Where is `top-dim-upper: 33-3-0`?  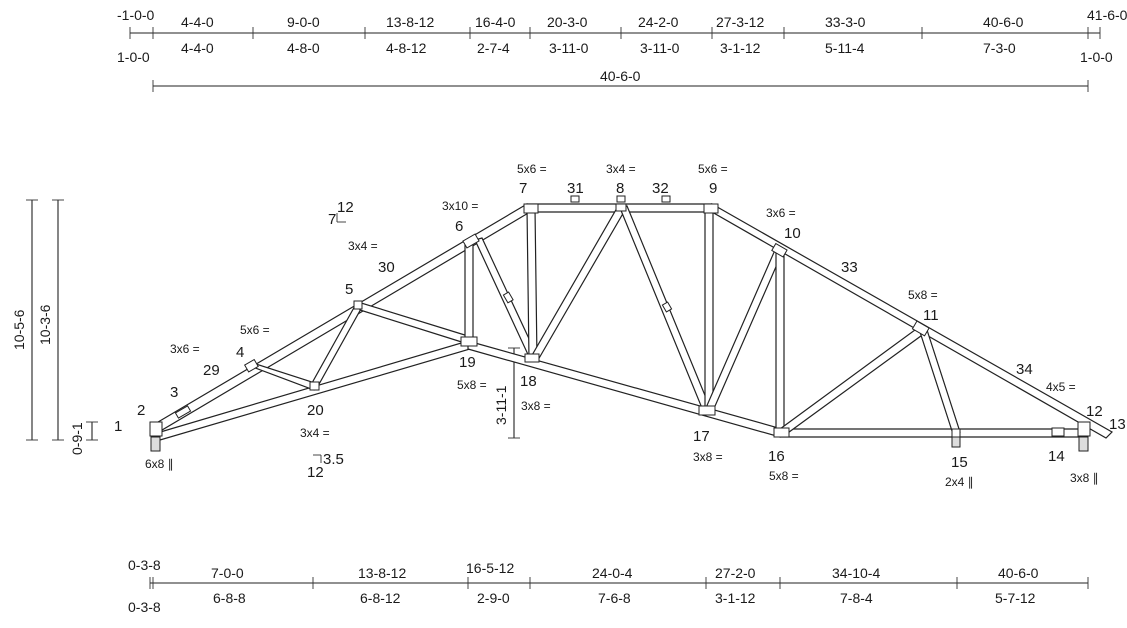
top-dim-upper: 33-3-0 is located at coordinates (845, 22).